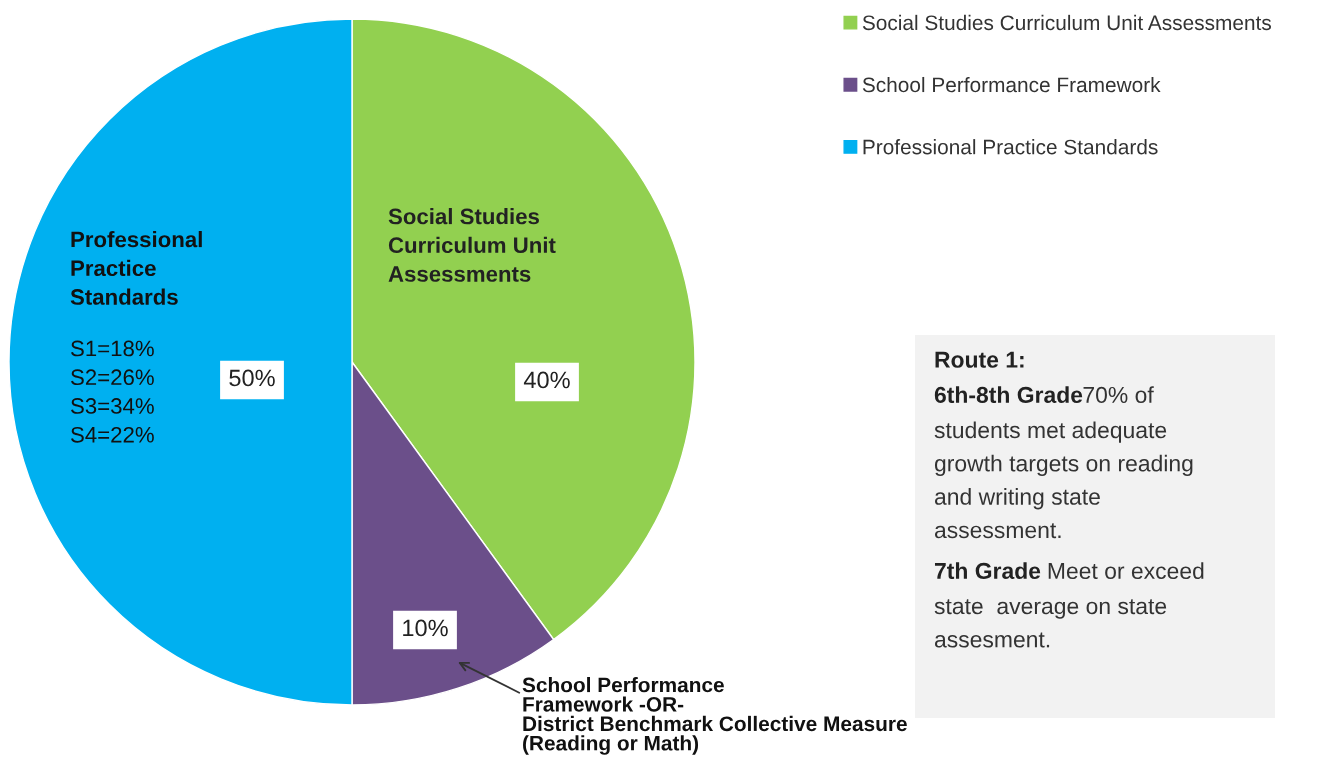 This screenshot has height=784, width=1322. I want to click on text: 70% of, so click(1118, 395).